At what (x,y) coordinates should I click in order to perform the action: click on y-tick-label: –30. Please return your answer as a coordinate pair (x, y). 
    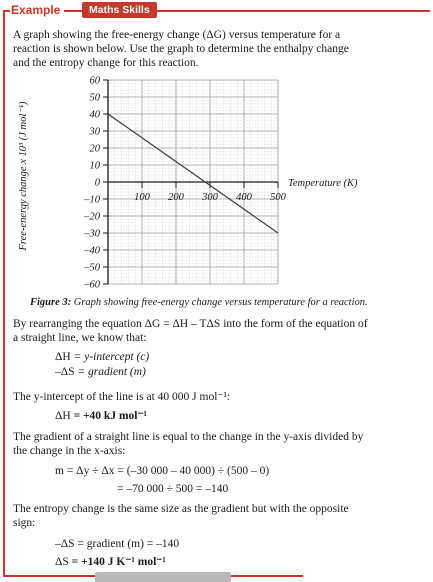
    Looking at the image, I should click on (92, 234).